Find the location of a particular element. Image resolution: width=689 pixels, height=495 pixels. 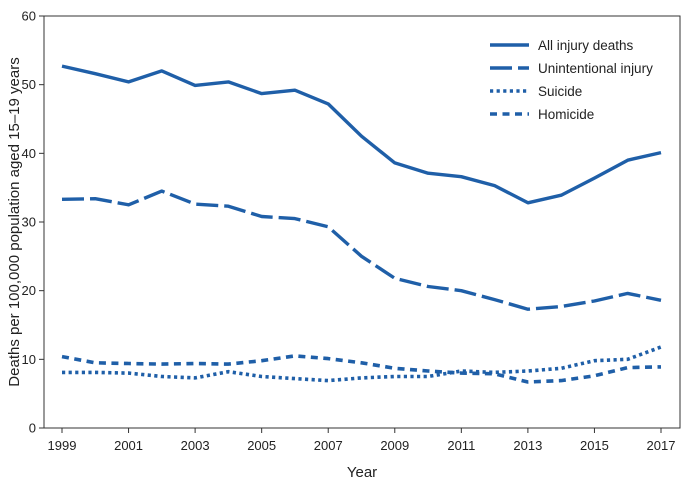

series-line-homicide is located at coordinates (361, 369).